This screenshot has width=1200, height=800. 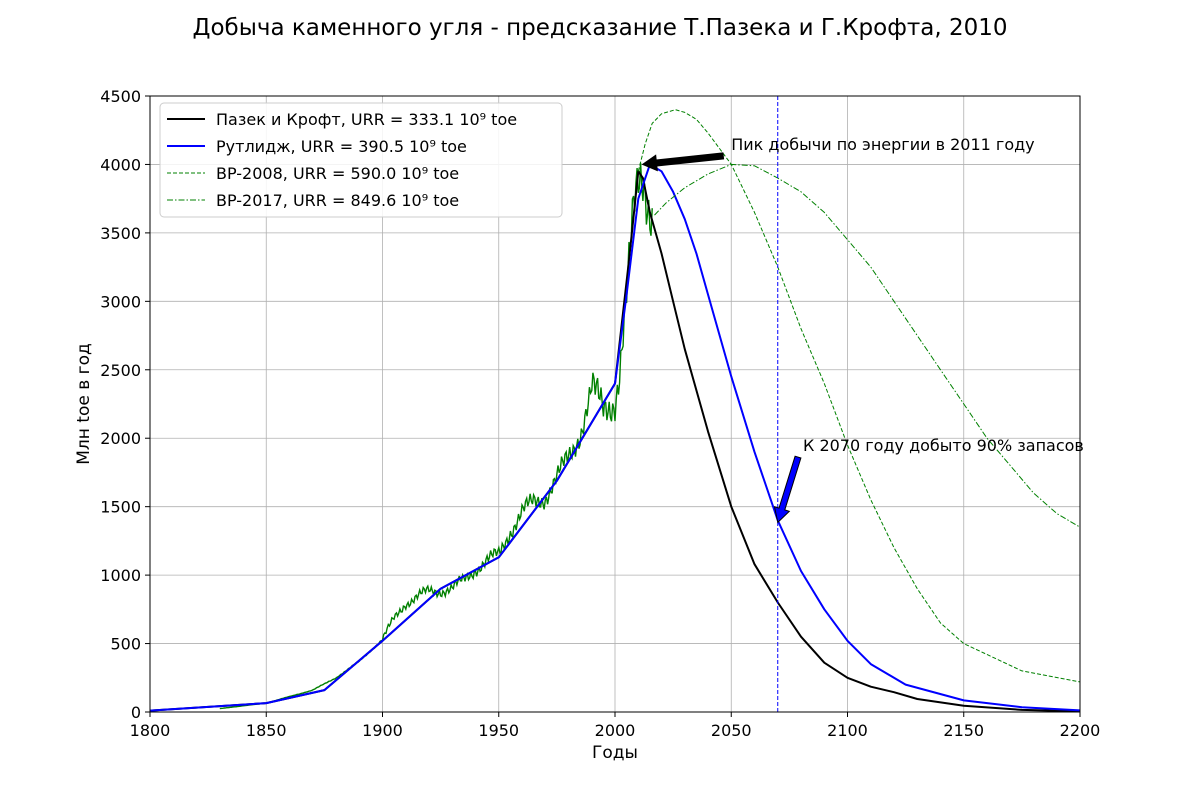 What do you see at coordinates (731, 730) in the screenshot?
I see `x-tick-label: 2050` at bounding box center [731, 730].